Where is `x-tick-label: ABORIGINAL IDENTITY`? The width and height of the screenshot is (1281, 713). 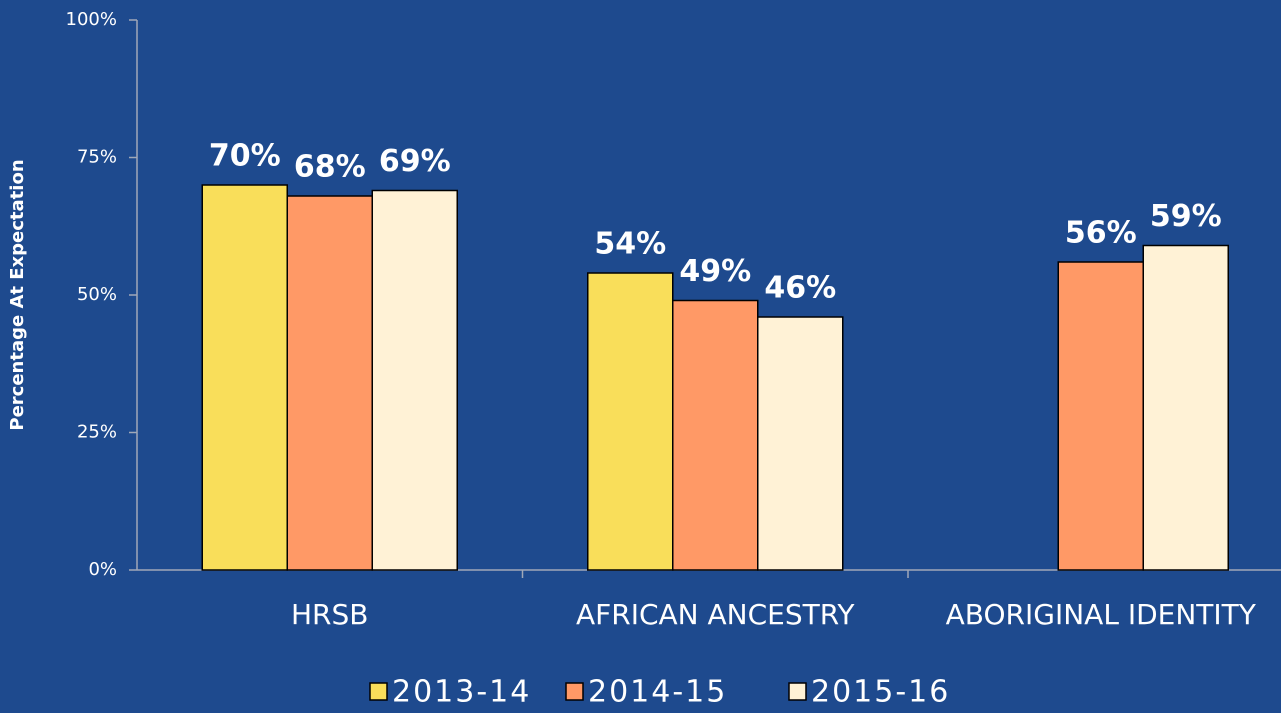 x-tick-label: ABORIGINAL IDENTITY is located at coordinates (1100, 614).